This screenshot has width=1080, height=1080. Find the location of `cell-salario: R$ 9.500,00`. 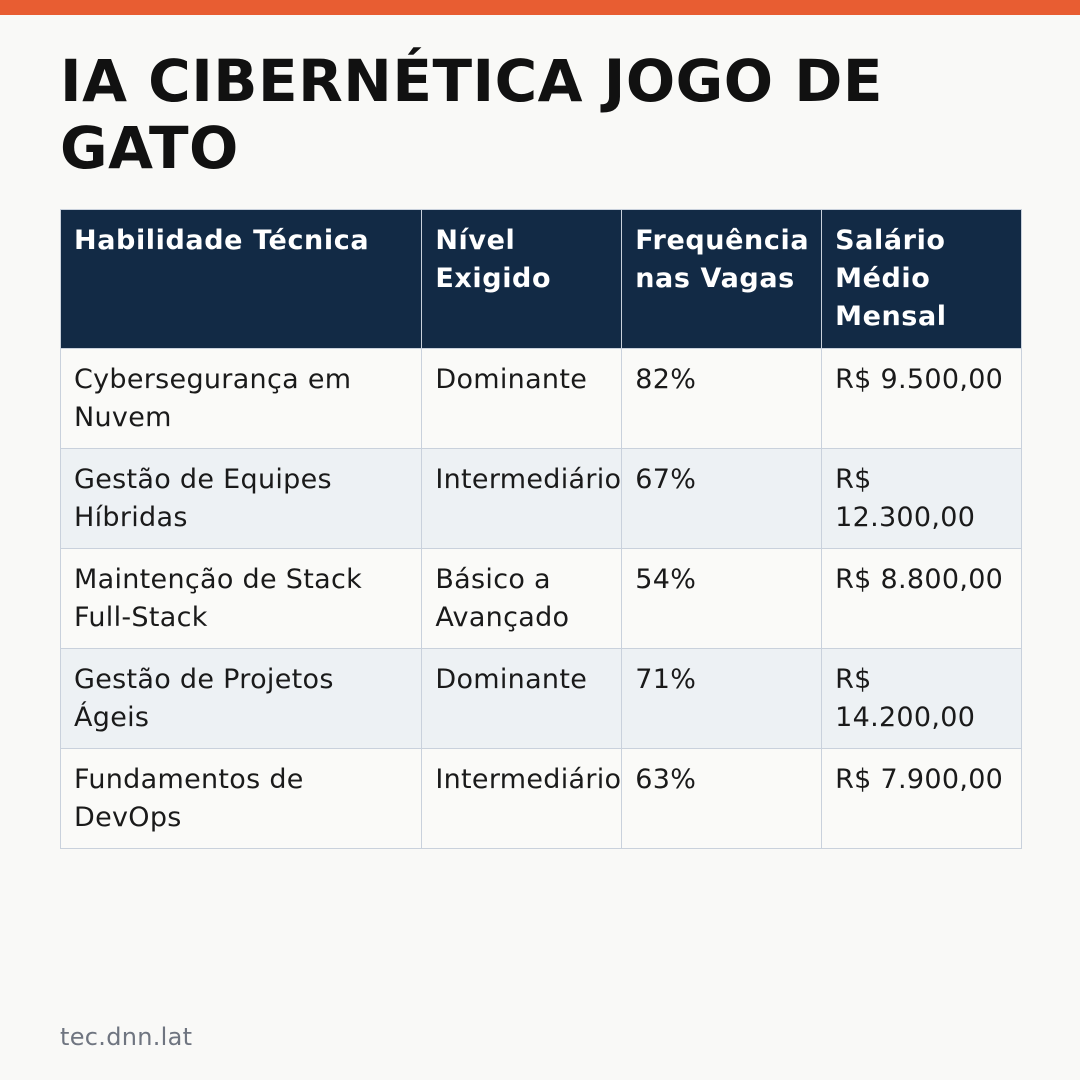

cell-salario: R$ 9.500,00 is located at coordinates (921, 398).